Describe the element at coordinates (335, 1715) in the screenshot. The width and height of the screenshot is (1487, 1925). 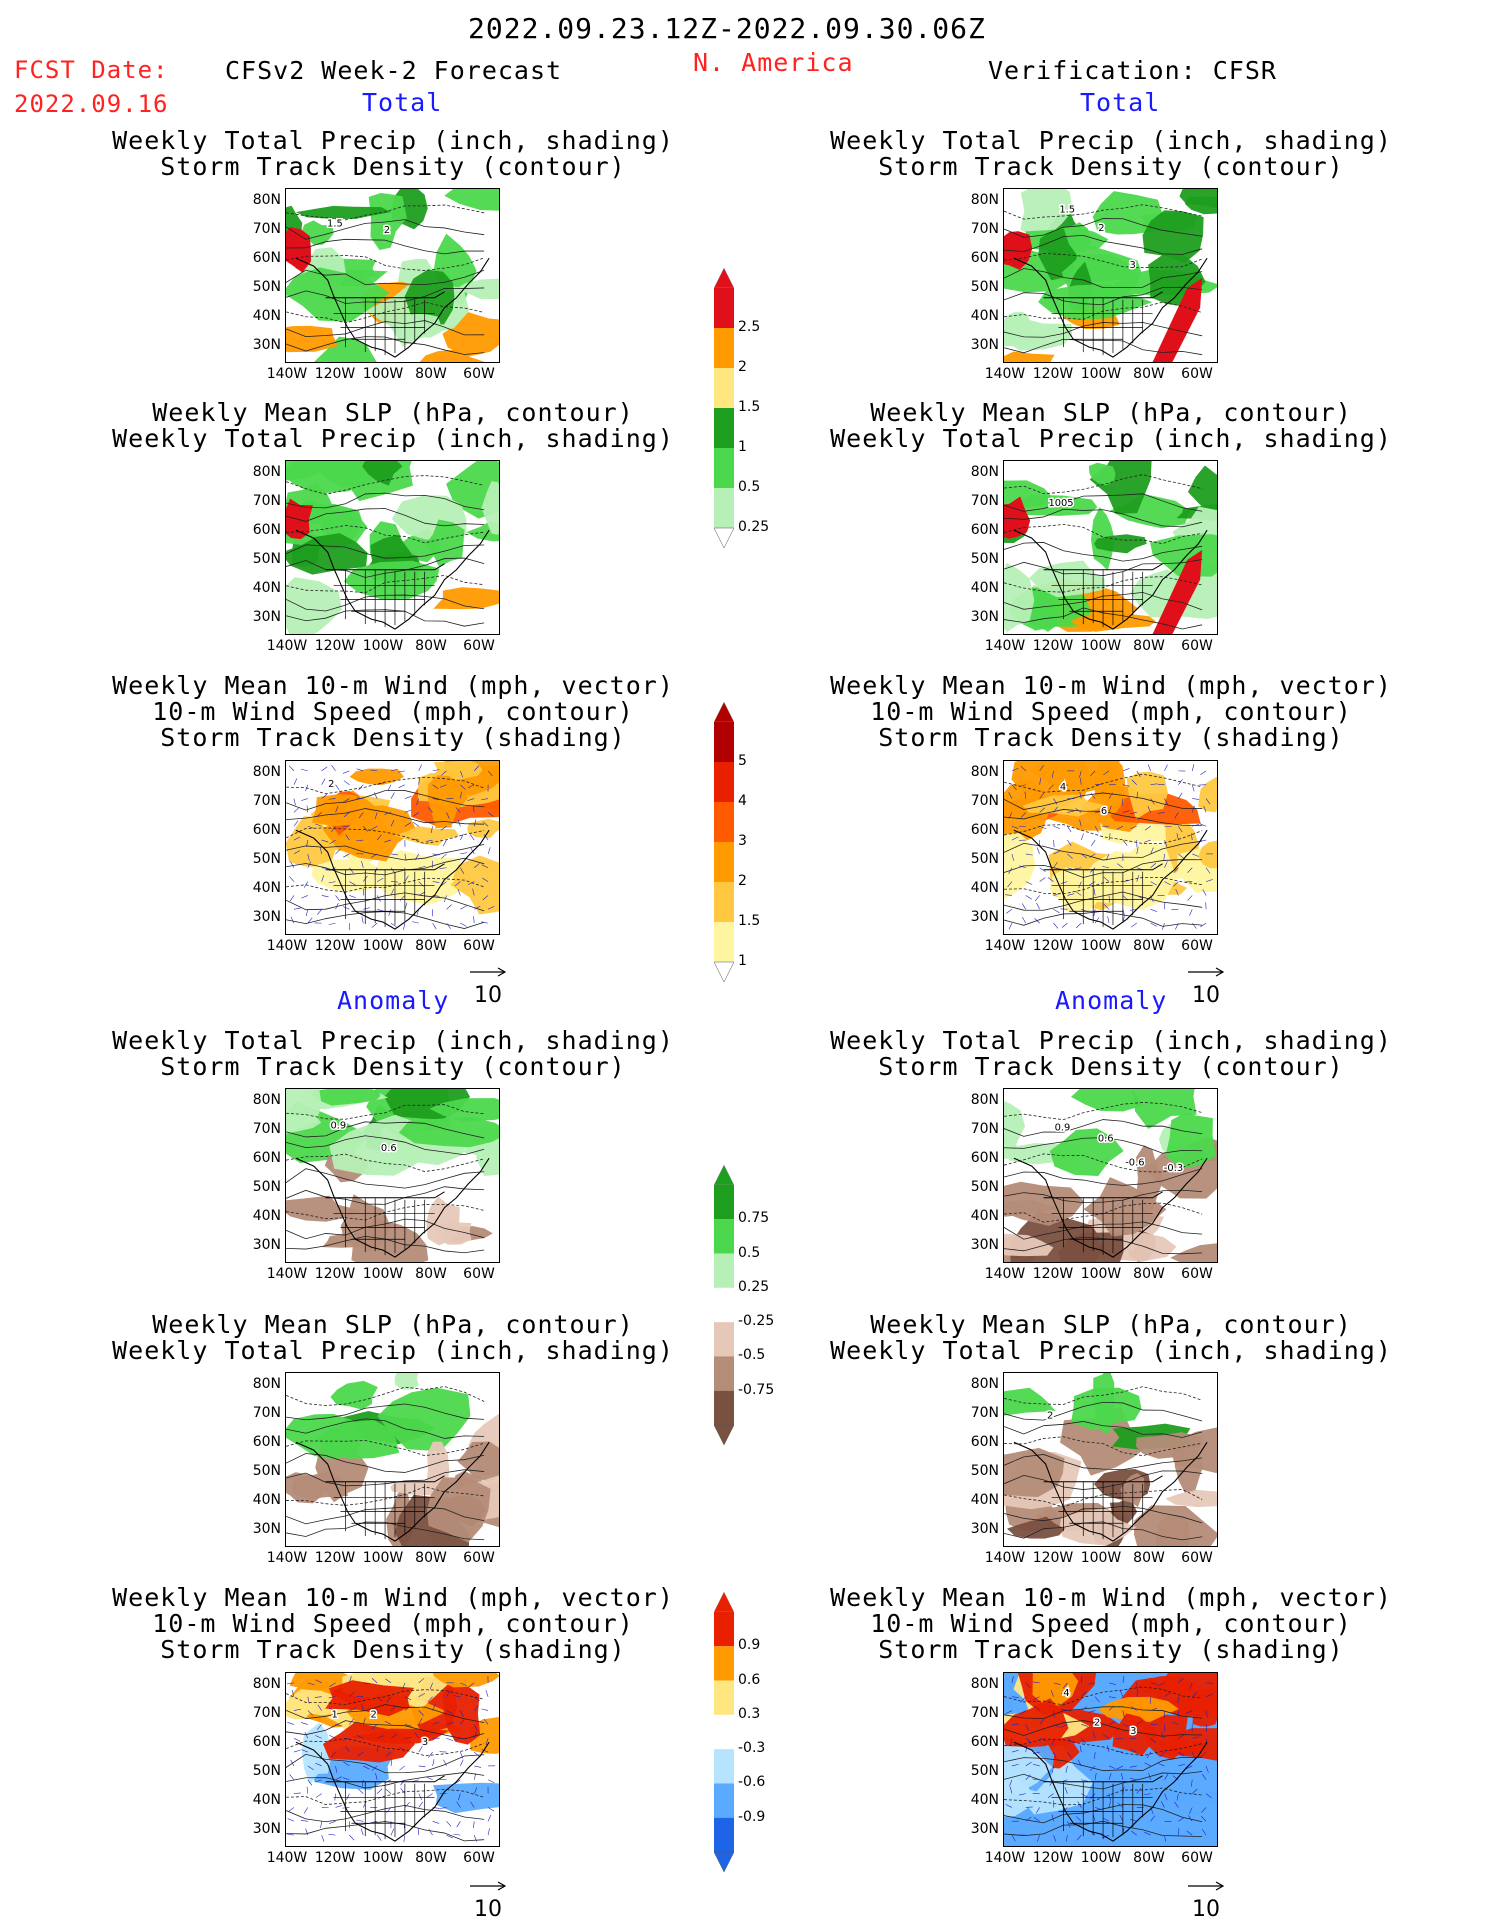
I see `contour-label: 1` at that location.